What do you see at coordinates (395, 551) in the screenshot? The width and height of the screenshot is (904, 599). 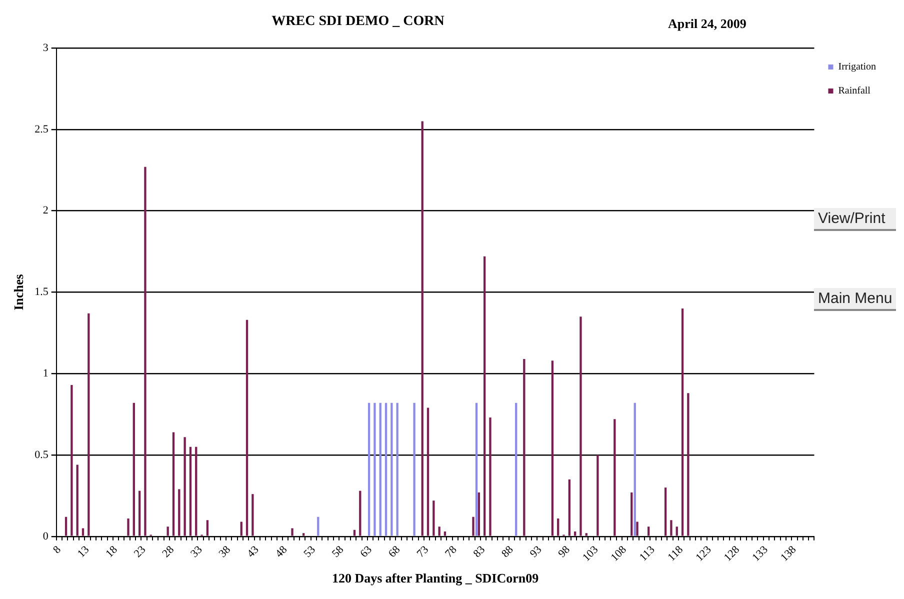 I see `x-tick-label: 68` at bounding box center [395, 551].